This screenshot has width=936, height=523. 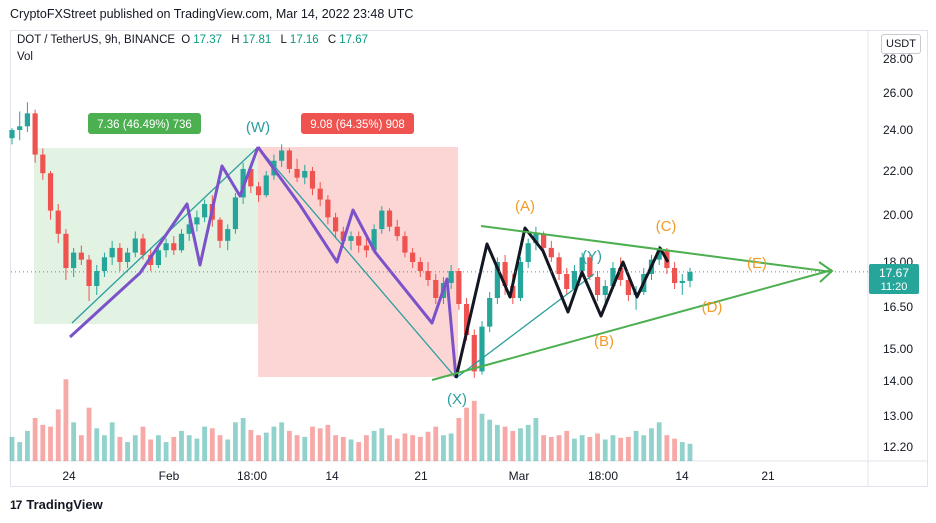 What do you see at coordinates (898, 381) in the screenshot?
I see `price-tick-label: 14.00` at bounding box center [898, 381].